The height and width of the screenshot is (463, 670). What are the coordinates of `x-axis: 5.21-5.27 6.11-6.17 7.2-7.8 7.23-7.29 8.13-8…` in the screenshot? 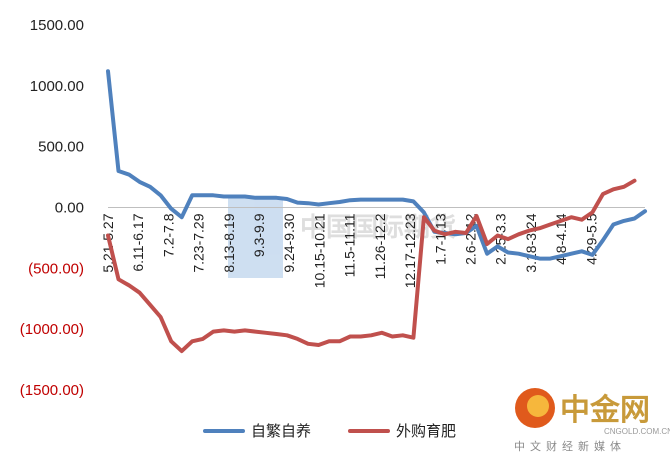 It's located at (349, 250).